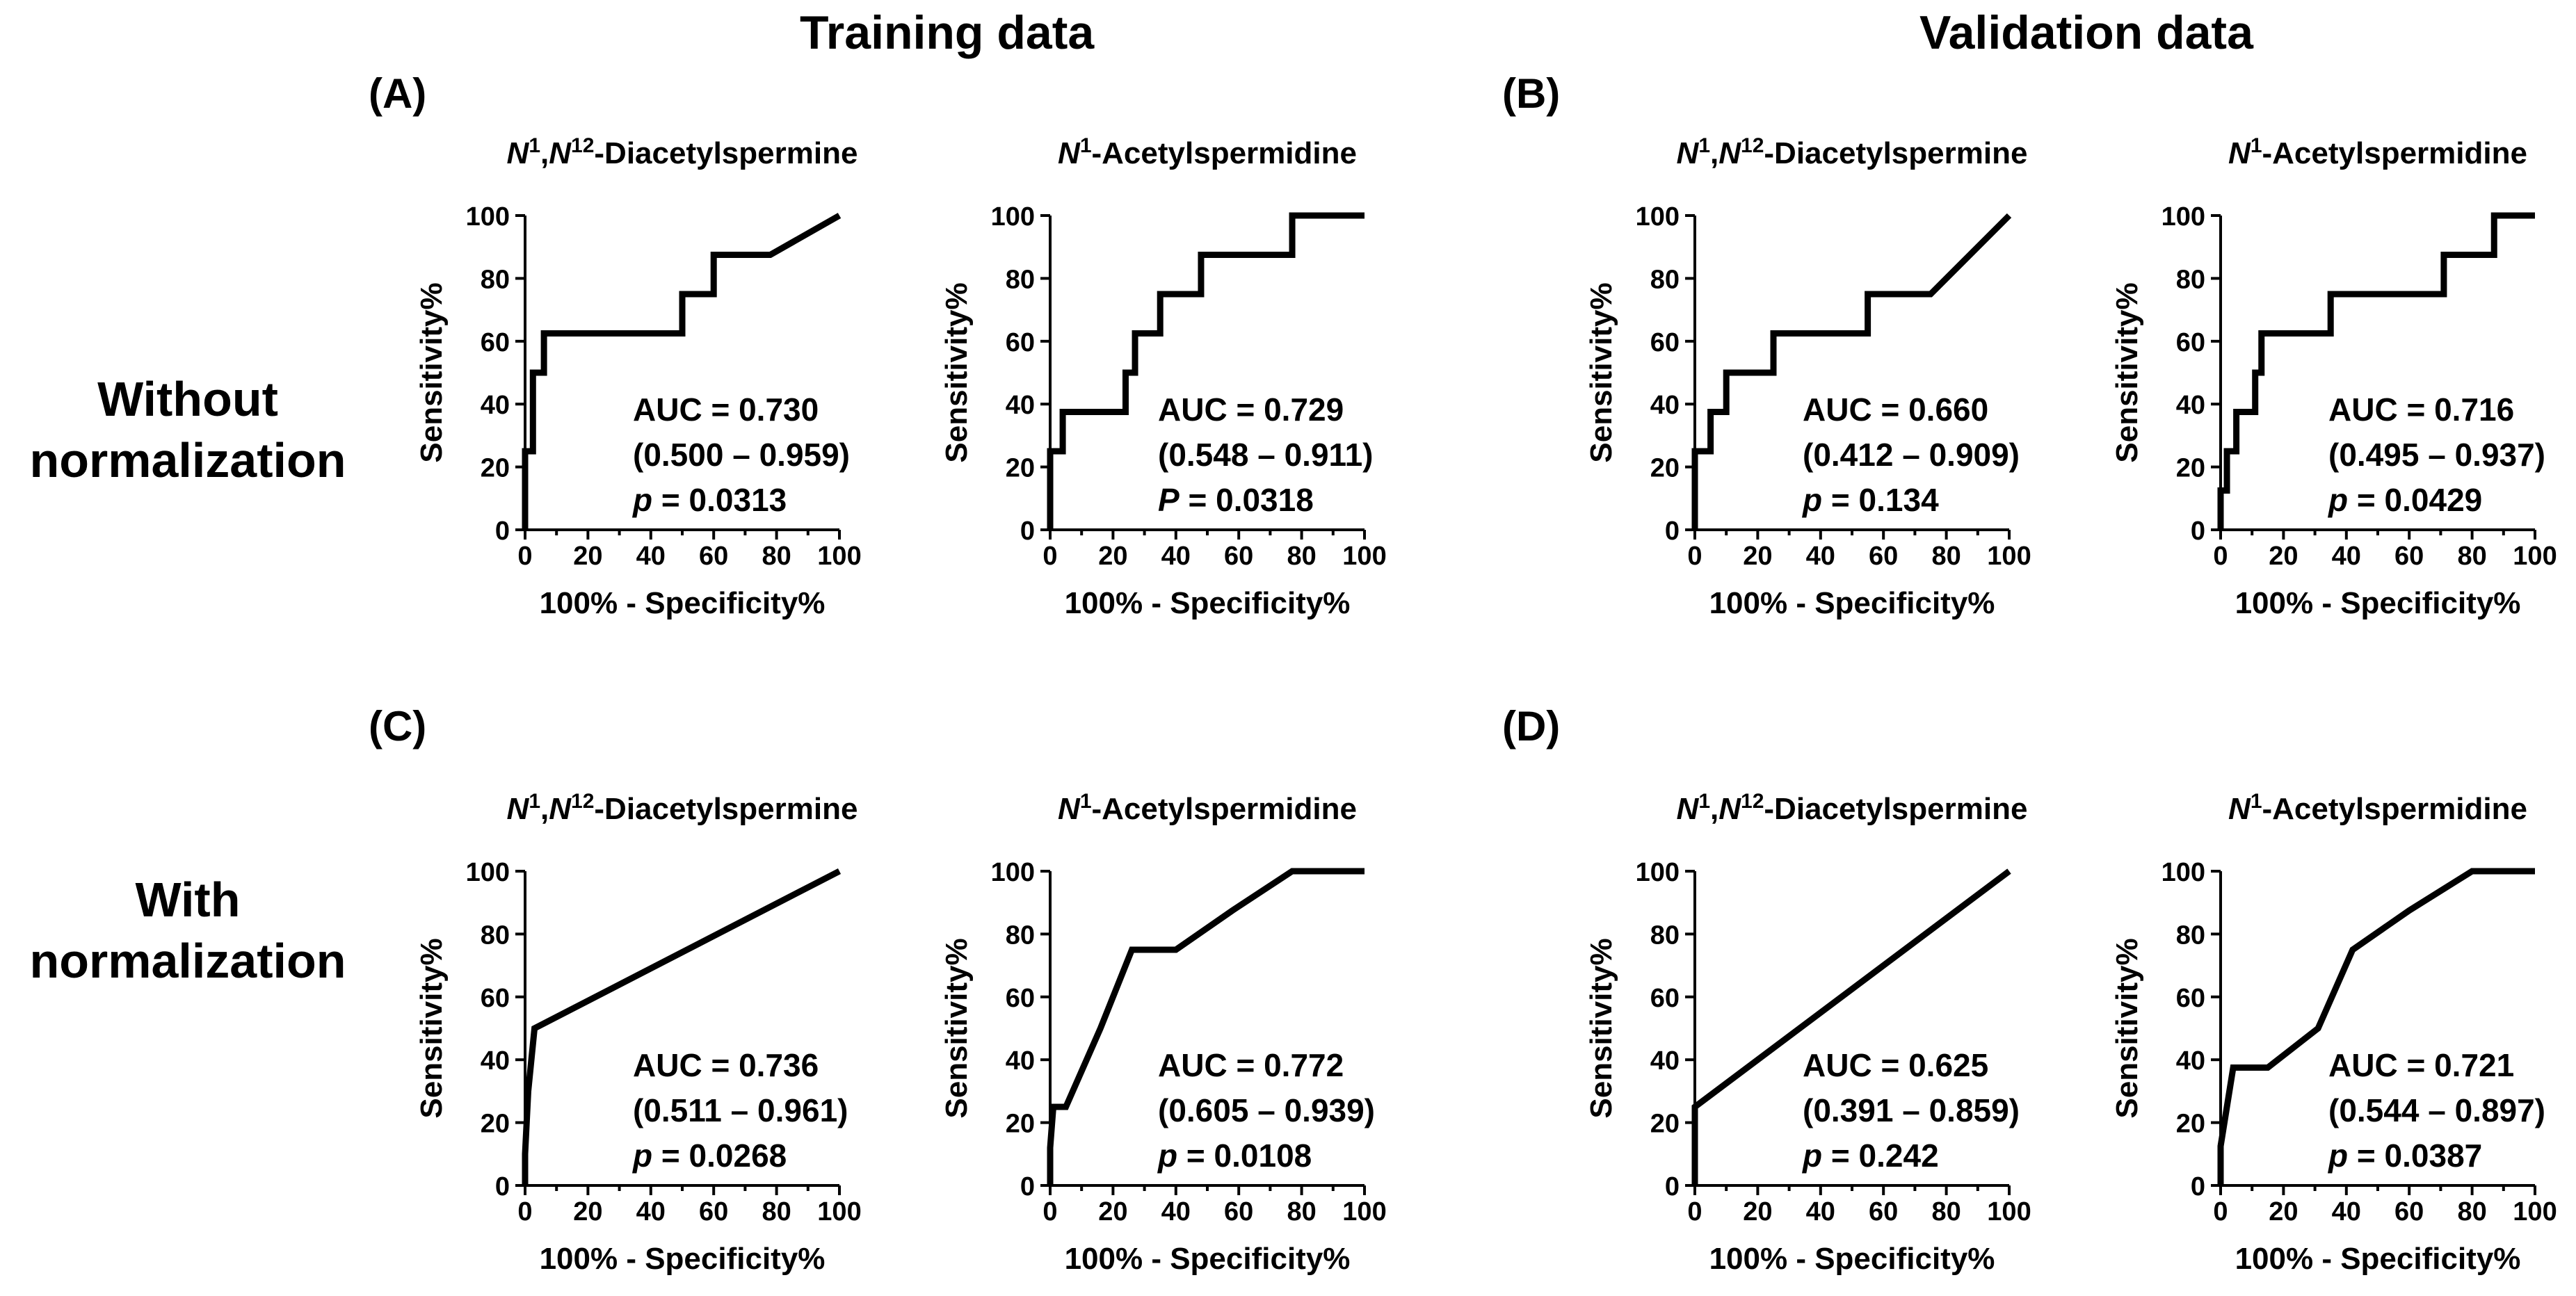 This screenshot has height=1296, width=2576. Describe the element at coordinates (1532, 726) in the screenshot. I see `panel-label-d: (D)` at that location.